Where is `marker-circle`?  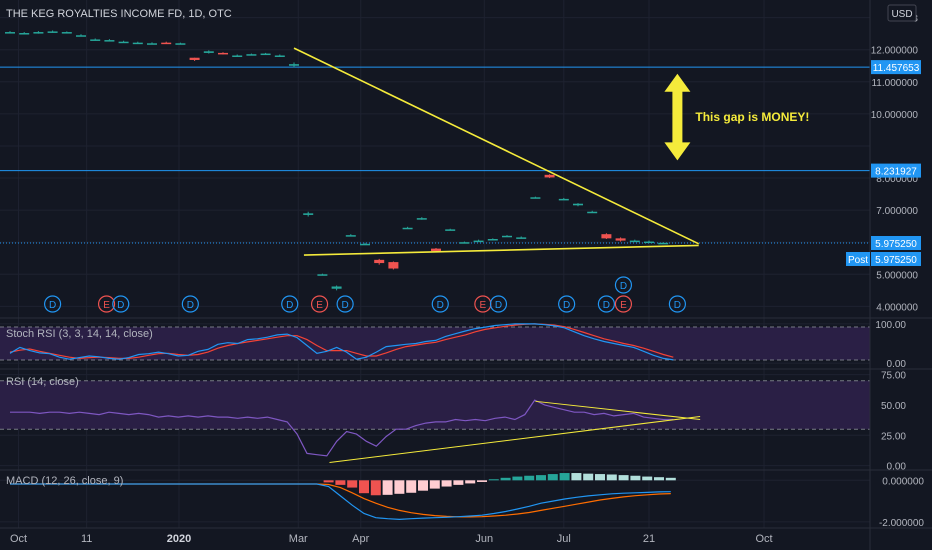 marker-circle is located at coordinates (623, 285).